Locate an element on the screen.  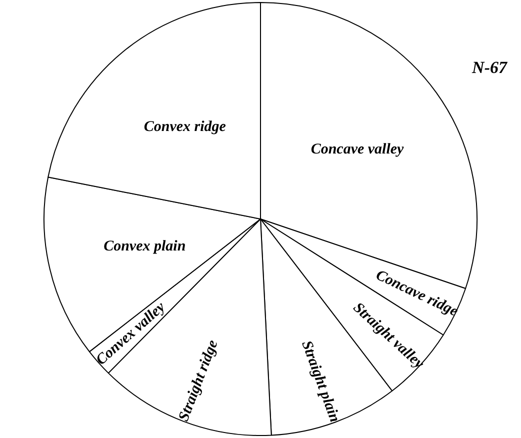
slice-label: Straight plain is located at coordinates (320, 381).